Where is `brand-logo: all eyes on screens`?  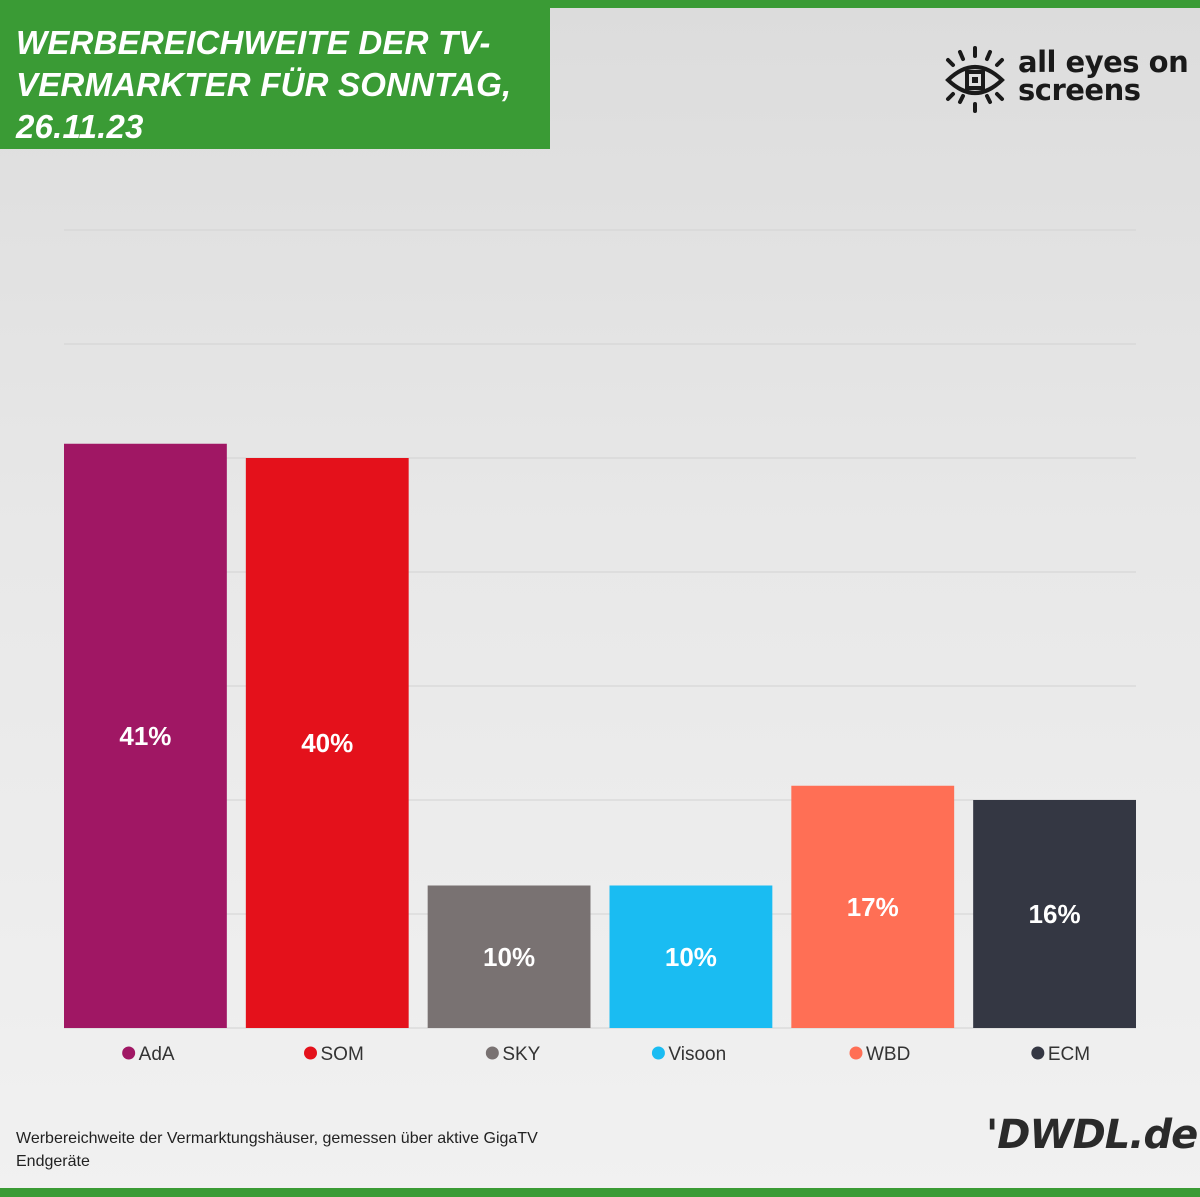
brand-logo: all eyes on screens is located at coordinates (1065, 79).